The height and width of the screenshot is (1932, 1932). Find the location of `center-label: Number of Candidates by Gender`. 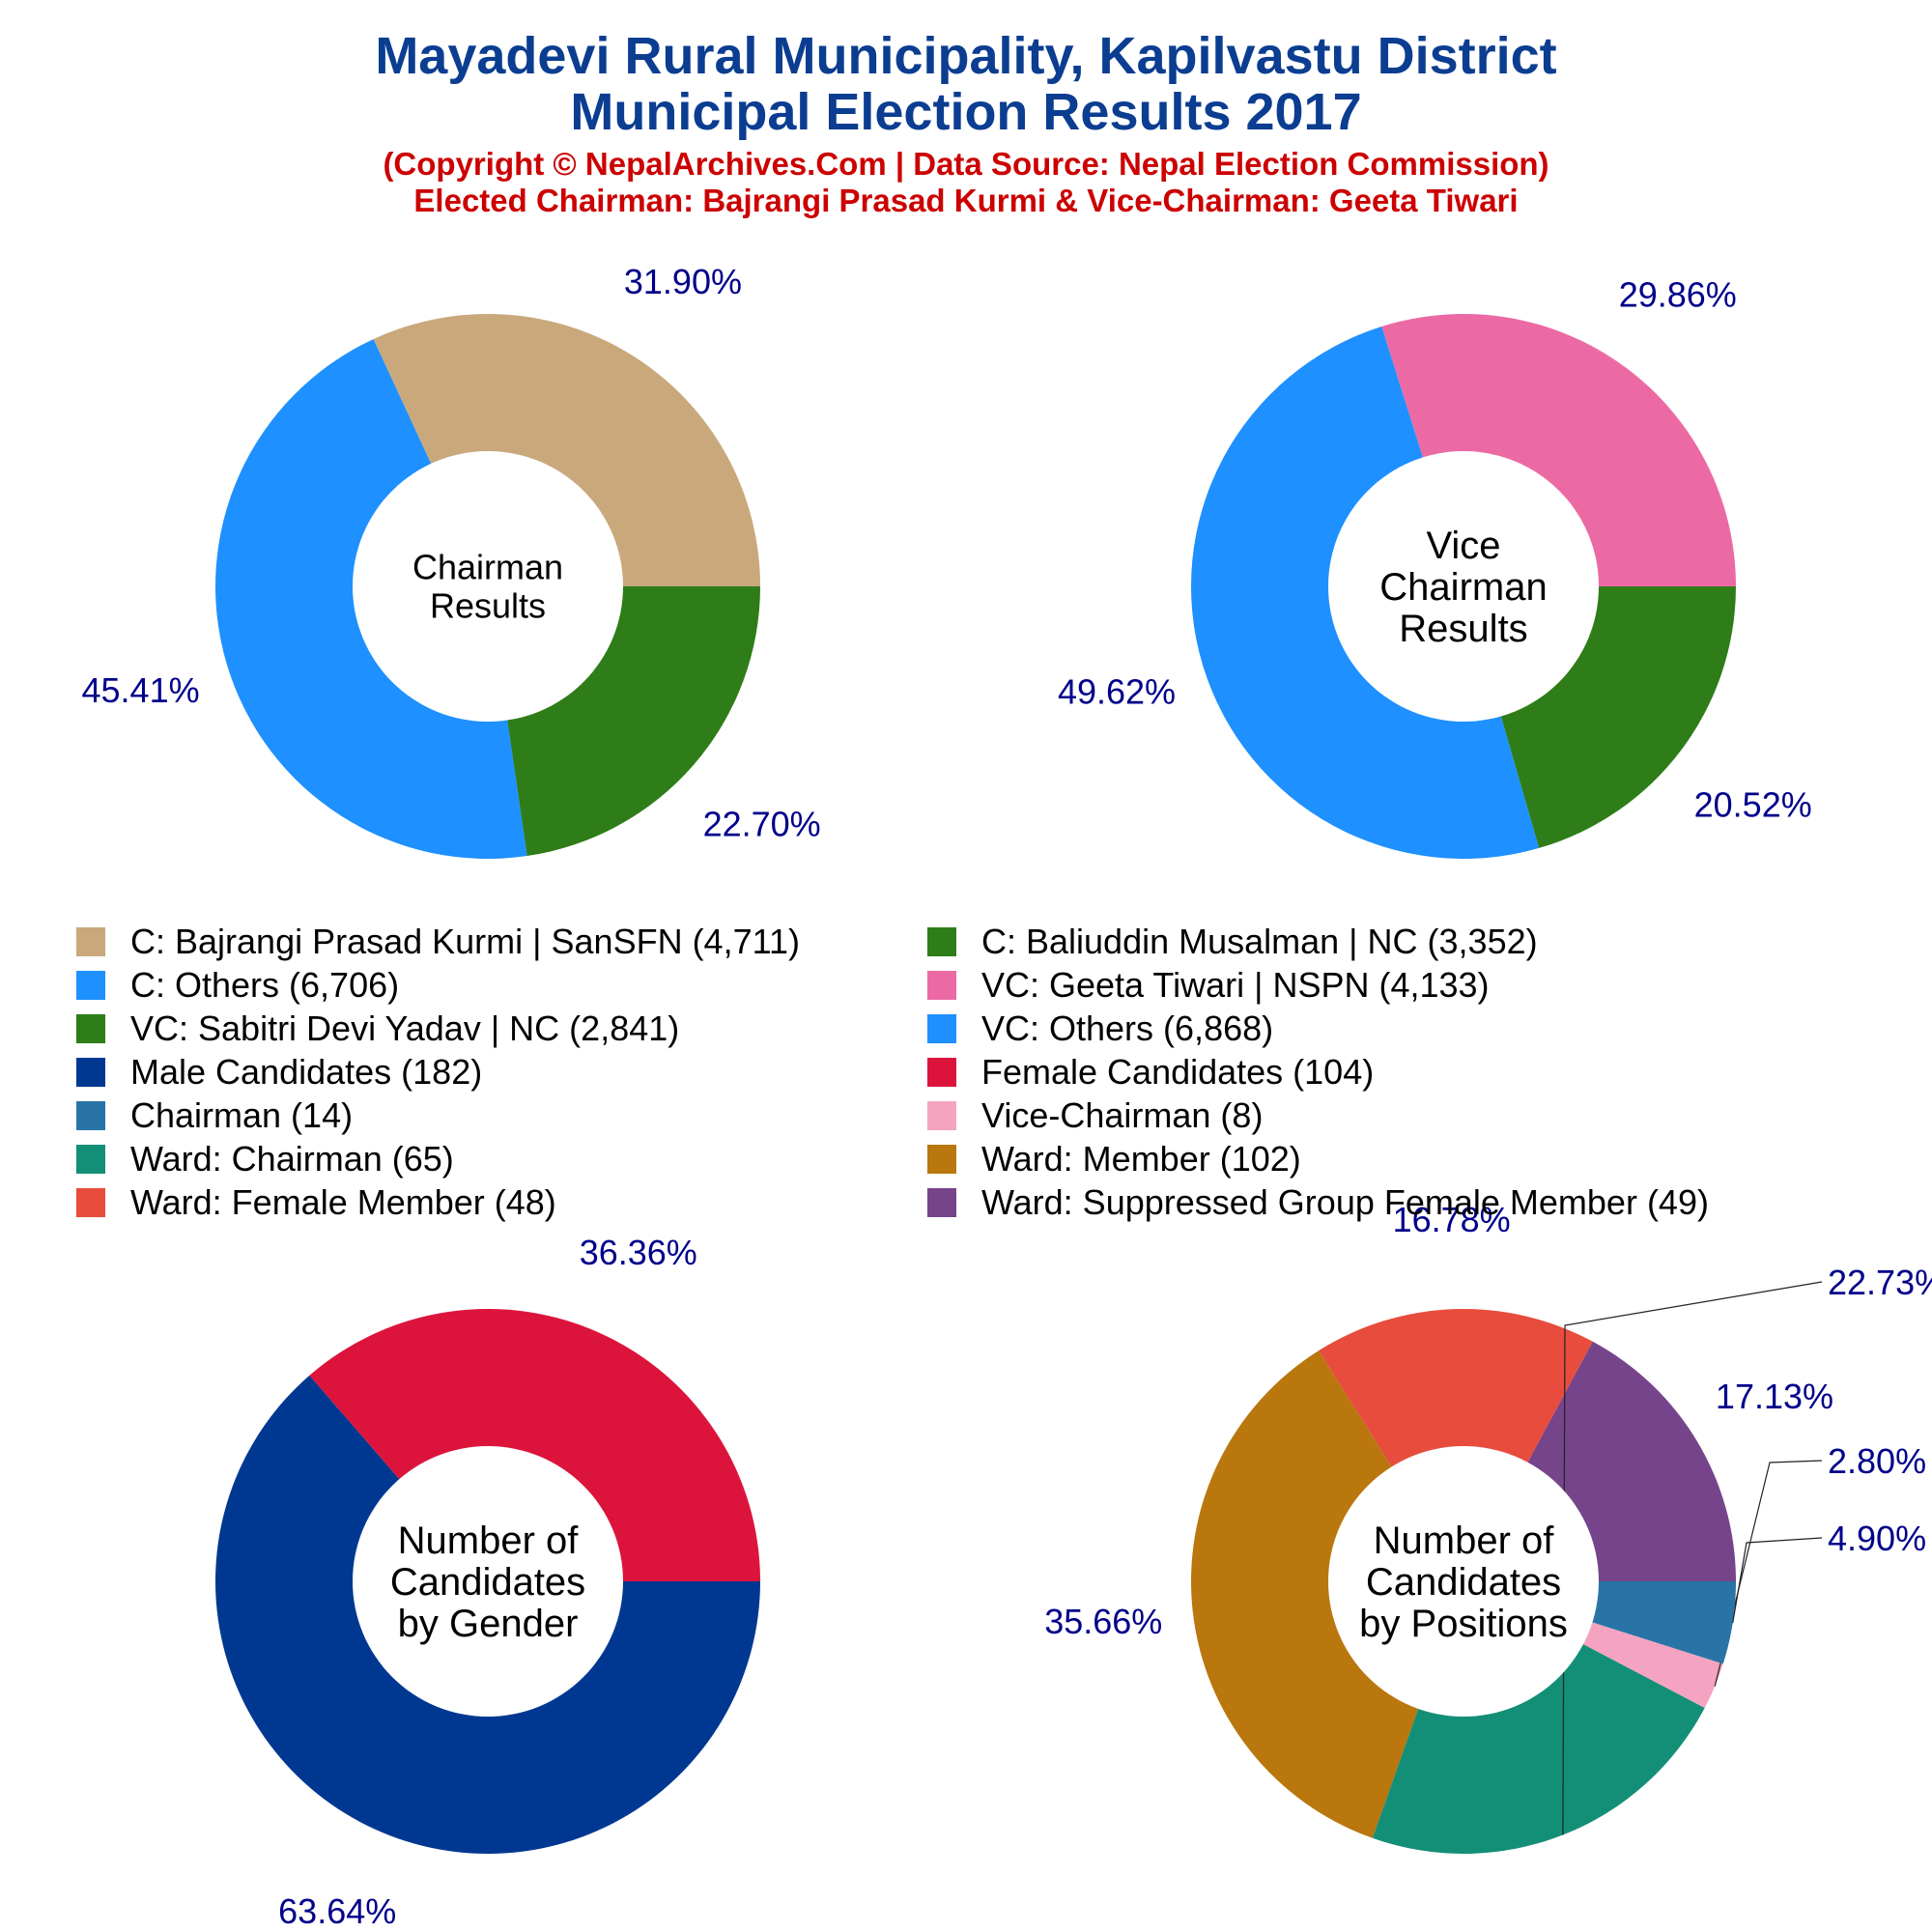

center-label: Number of Candidates by Gender is located at coordinates (487, 1582).